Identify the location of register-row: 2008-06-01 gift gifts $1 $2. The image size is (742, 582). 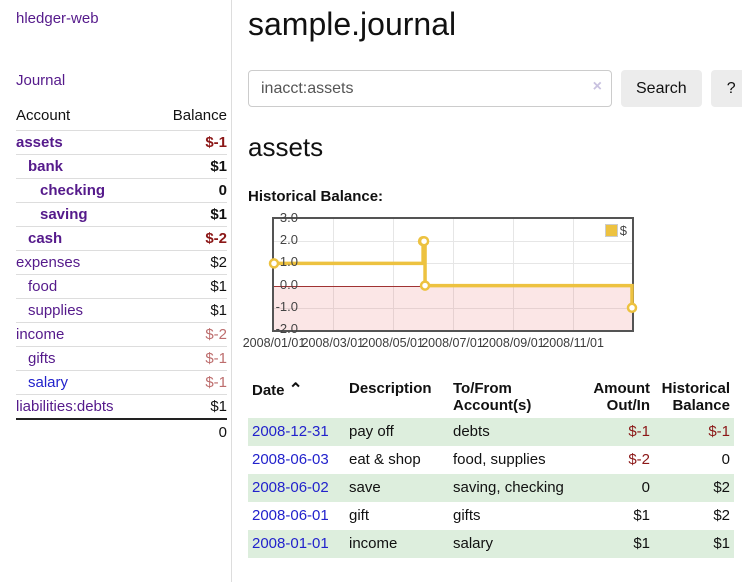
(491, 516).